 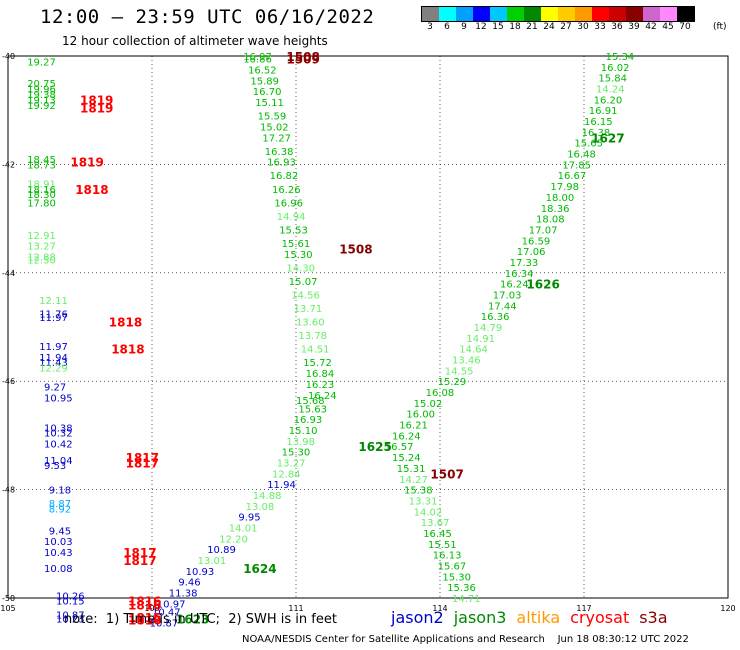 What do you see at coordinates (249, 518) in the screenshot?
I see `wave-height-value: 9.95` at bounding box center [249, 518].